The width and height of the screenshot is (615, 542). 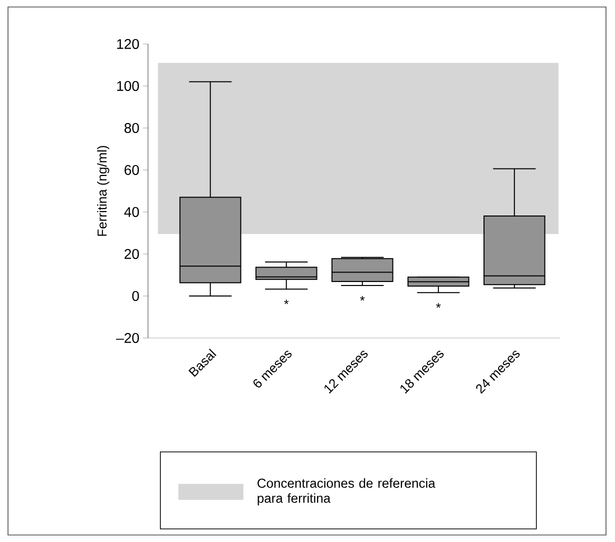 I want to click on y-tick-label: –20, so click(x=127, y=338).